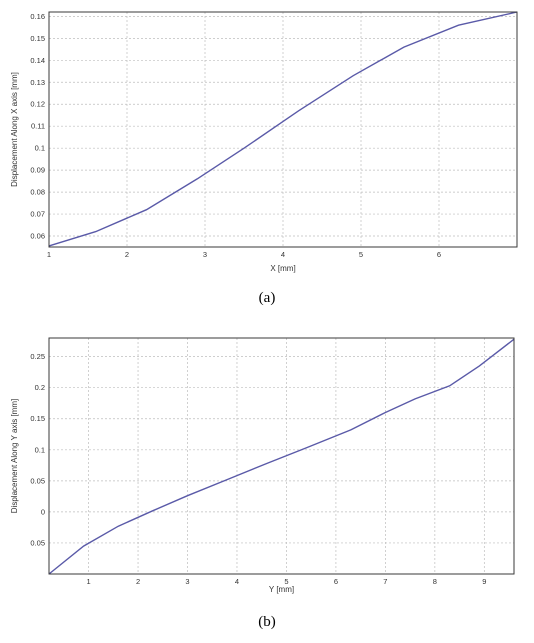 The width and height of the screenshot is (534, 643). Describe the element at coordinates (283, 254) in the screenshot. I see `chart-a-x-tick-label: 4` at that location.